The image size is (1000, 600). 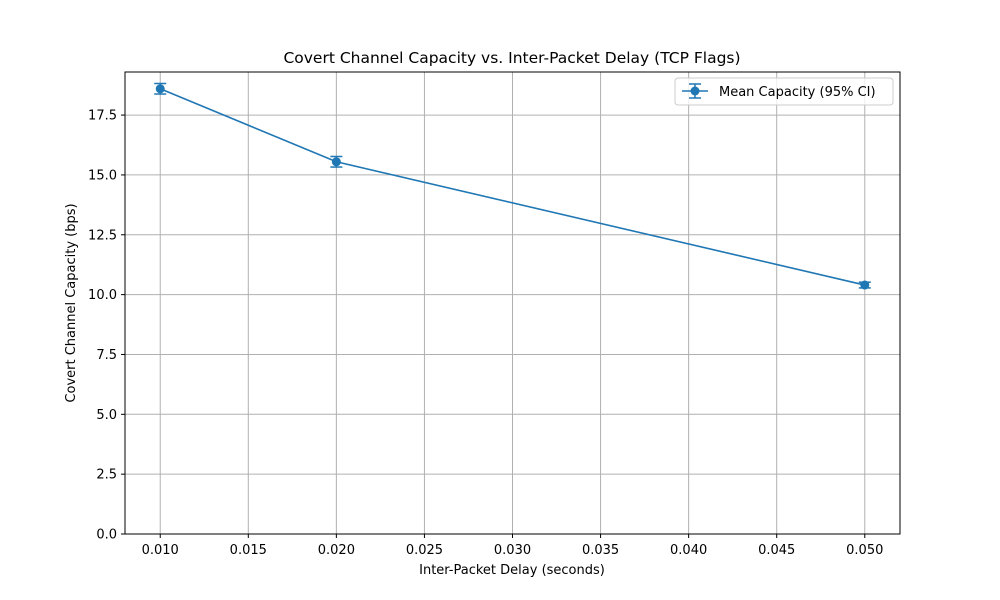 I want to click on y-tick-label: 12.5, so click(x=102, y=235).